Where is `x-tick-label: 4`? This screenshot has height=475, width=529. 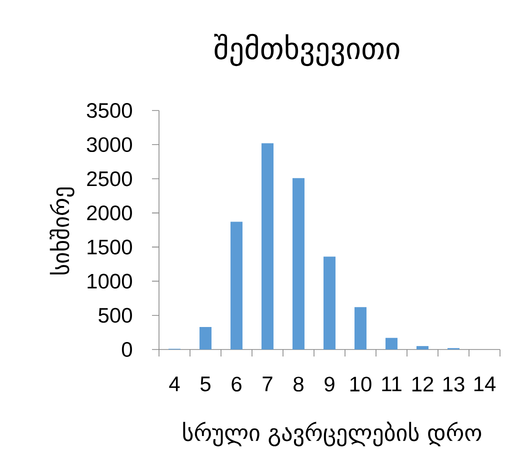
x-tick-label: 4 is located at coordinates (174, 384).